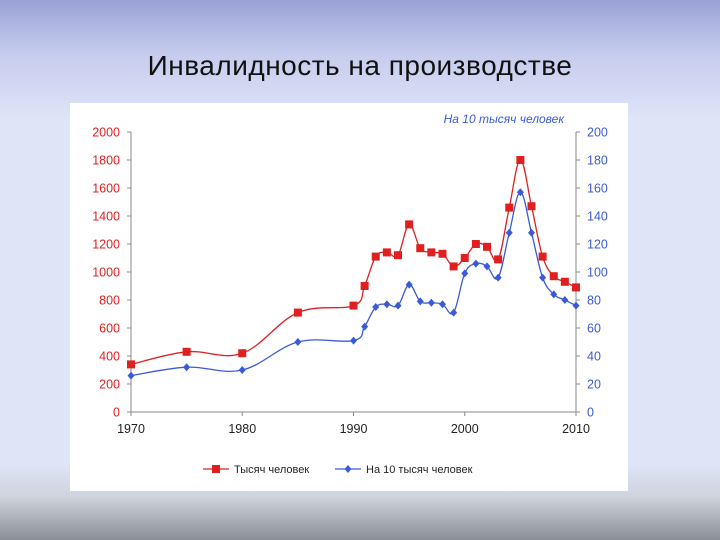 Image resolution: width=720 pixels, height=540 pixels. What do you see at coordinates (419, 470) in the screenshot?
I see `legend-label-2: На 10 тысяч человек` at bounding box center [419, 470].